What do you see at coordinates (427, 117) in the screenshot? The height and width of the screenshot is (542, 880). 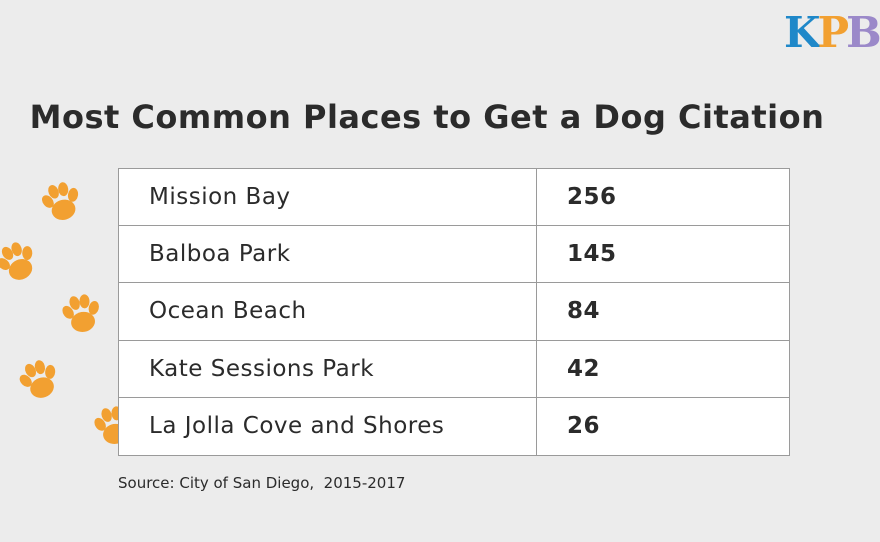 I see `chart-title: Most Common Places to Get a Dog Citation` at bounding box center [427, 117].